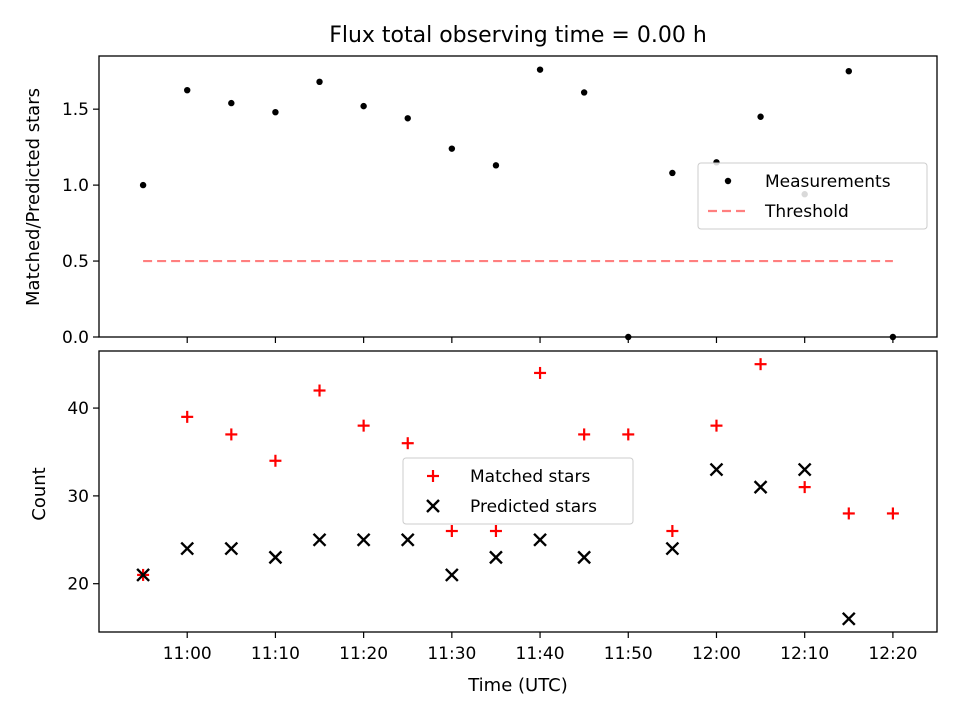 The image size is (960, 720). What do you see at coordinates (75, 186) in the screenshot?
I see `y-tick-label: 1.0` at bounding box center [75, 186].